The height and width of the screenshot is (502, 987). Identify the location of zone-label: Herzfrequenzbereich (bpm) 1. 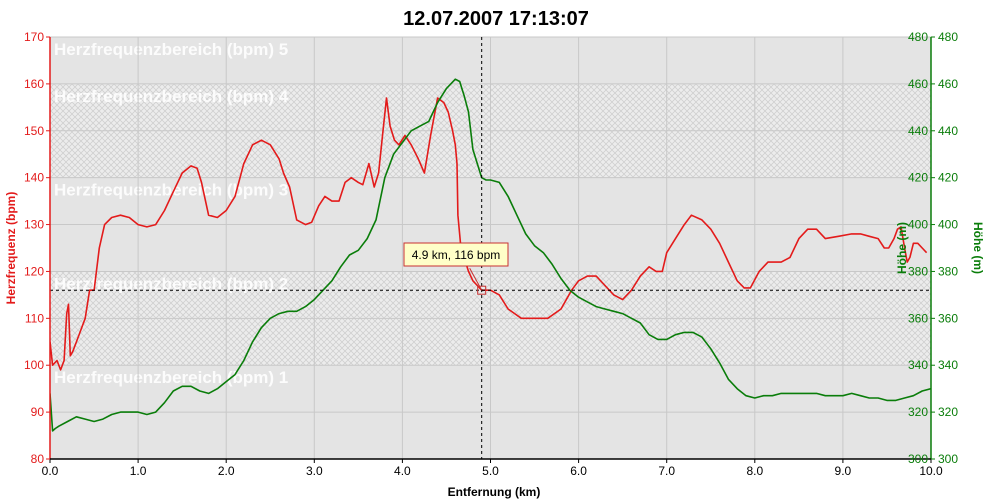
(171, 377).